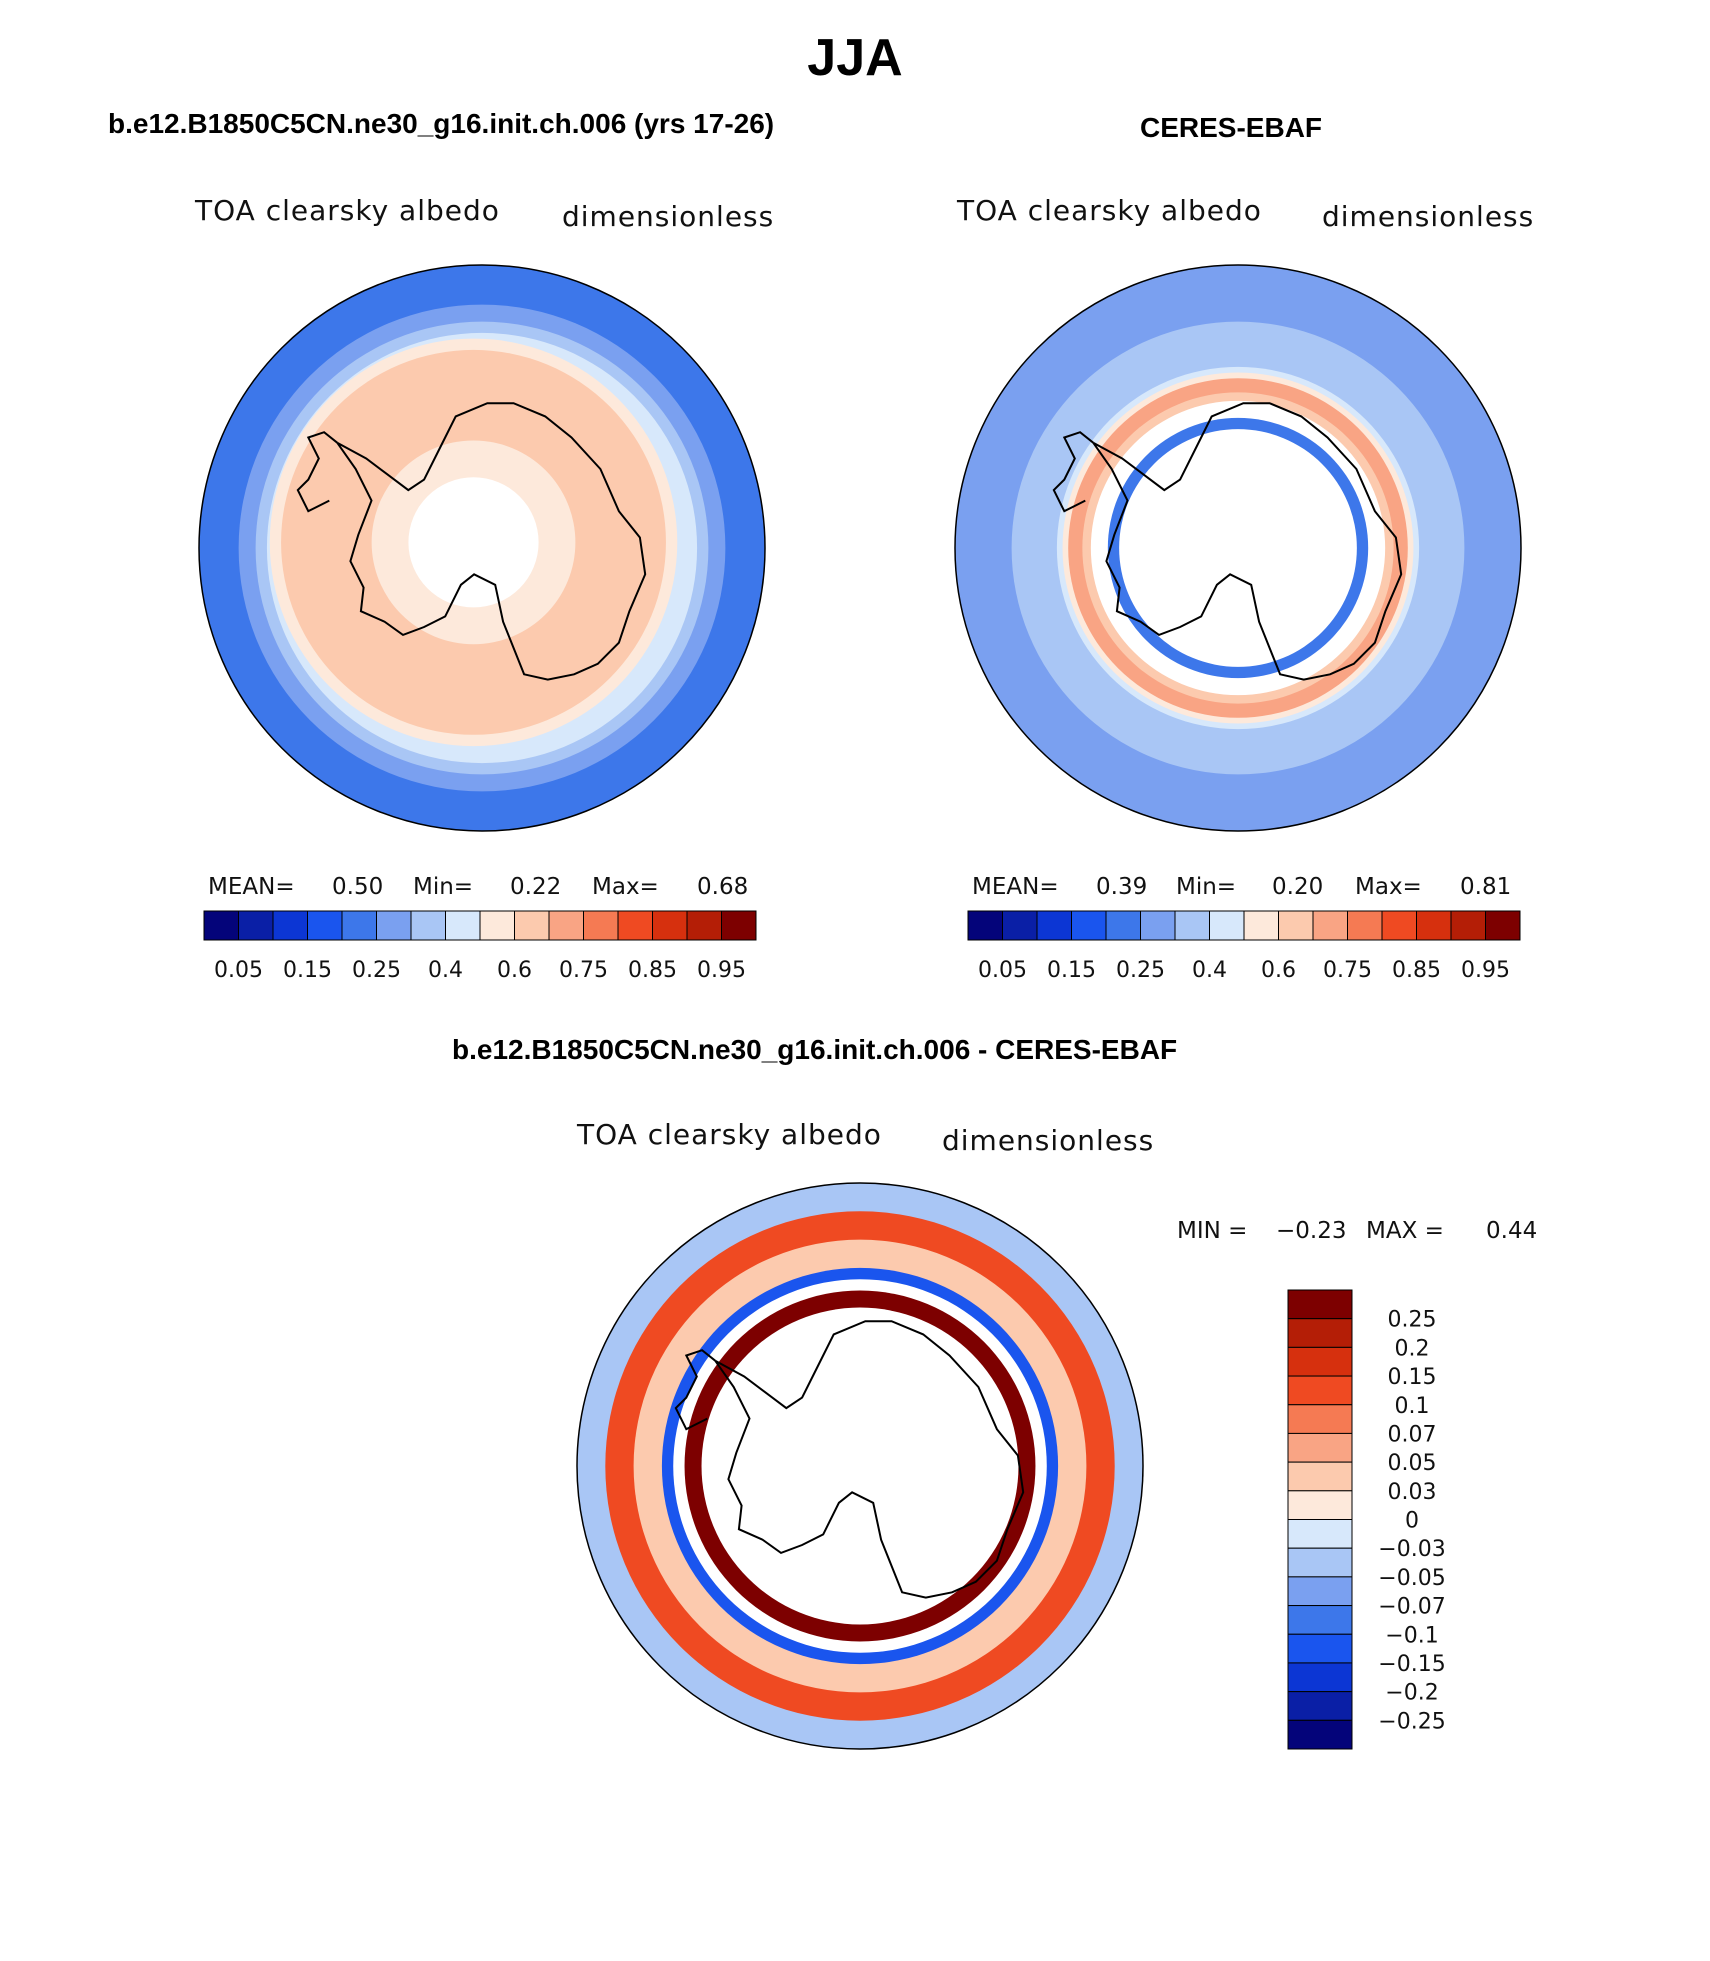  What do you see at coordinates (1048, 1140) in the screenshot?
I see `panel-3-units: dimensionless` at bounding box center [1048, 1140].